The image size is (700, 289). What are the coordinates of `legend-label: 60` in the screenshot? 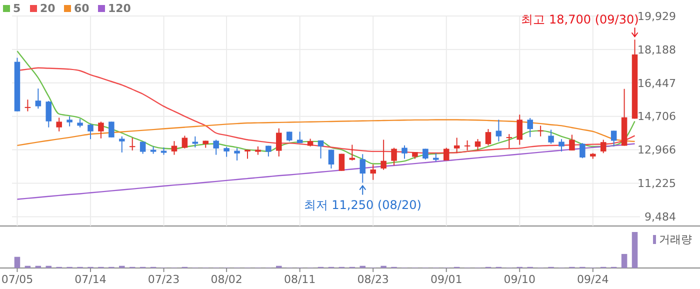 It's located at (82, 8).